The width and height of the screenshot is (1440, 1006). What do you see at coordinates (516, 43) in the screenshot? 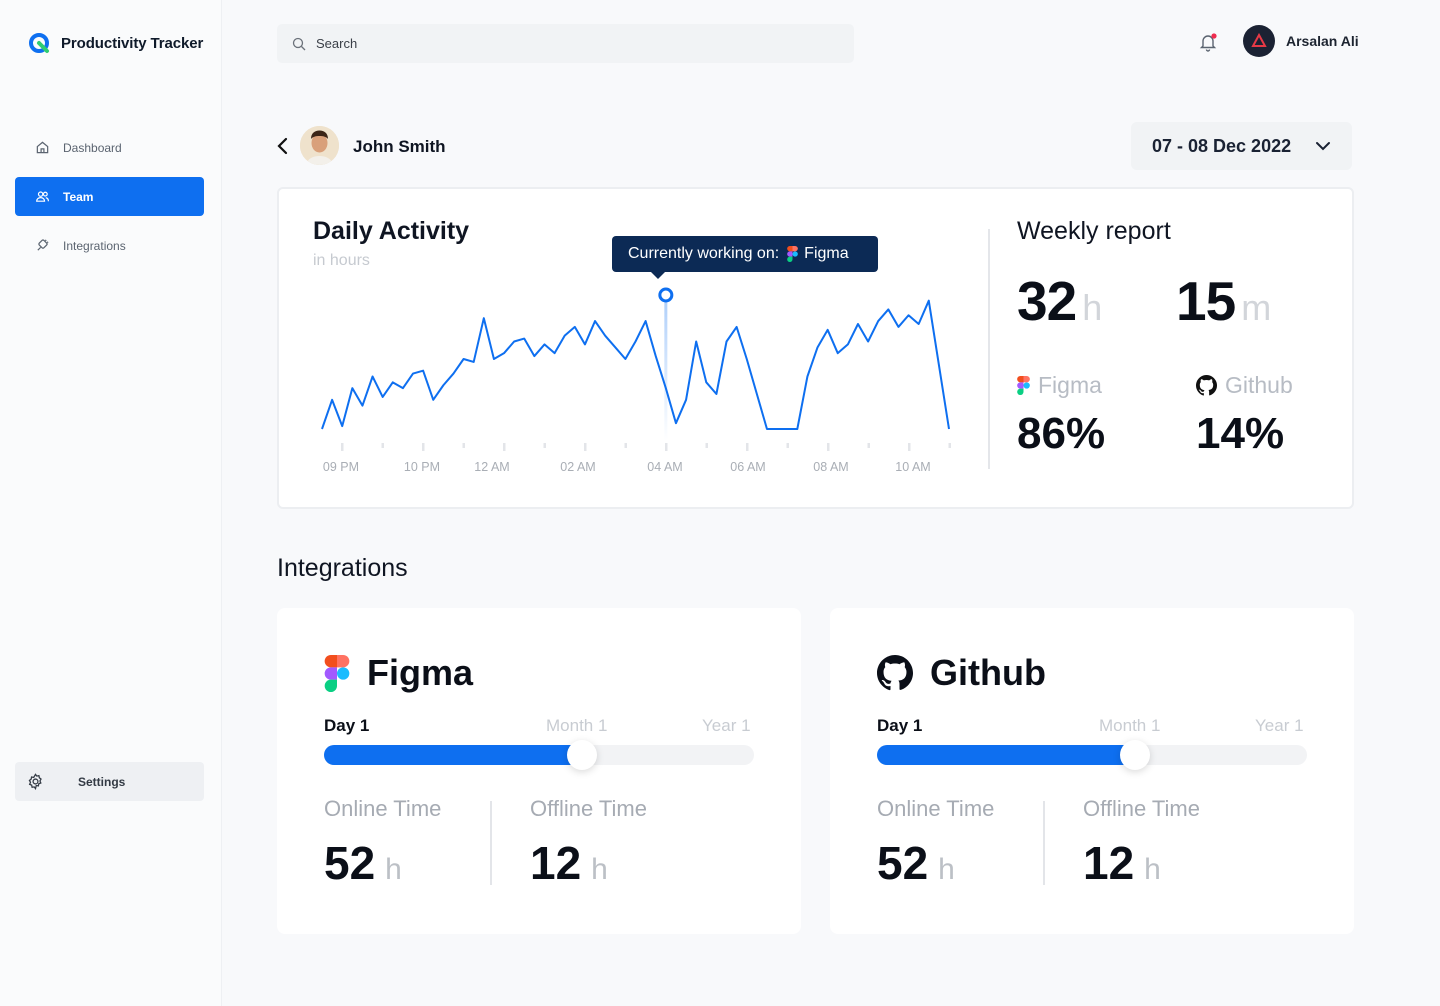
I see `search-input` at bounding box center [516, 43].